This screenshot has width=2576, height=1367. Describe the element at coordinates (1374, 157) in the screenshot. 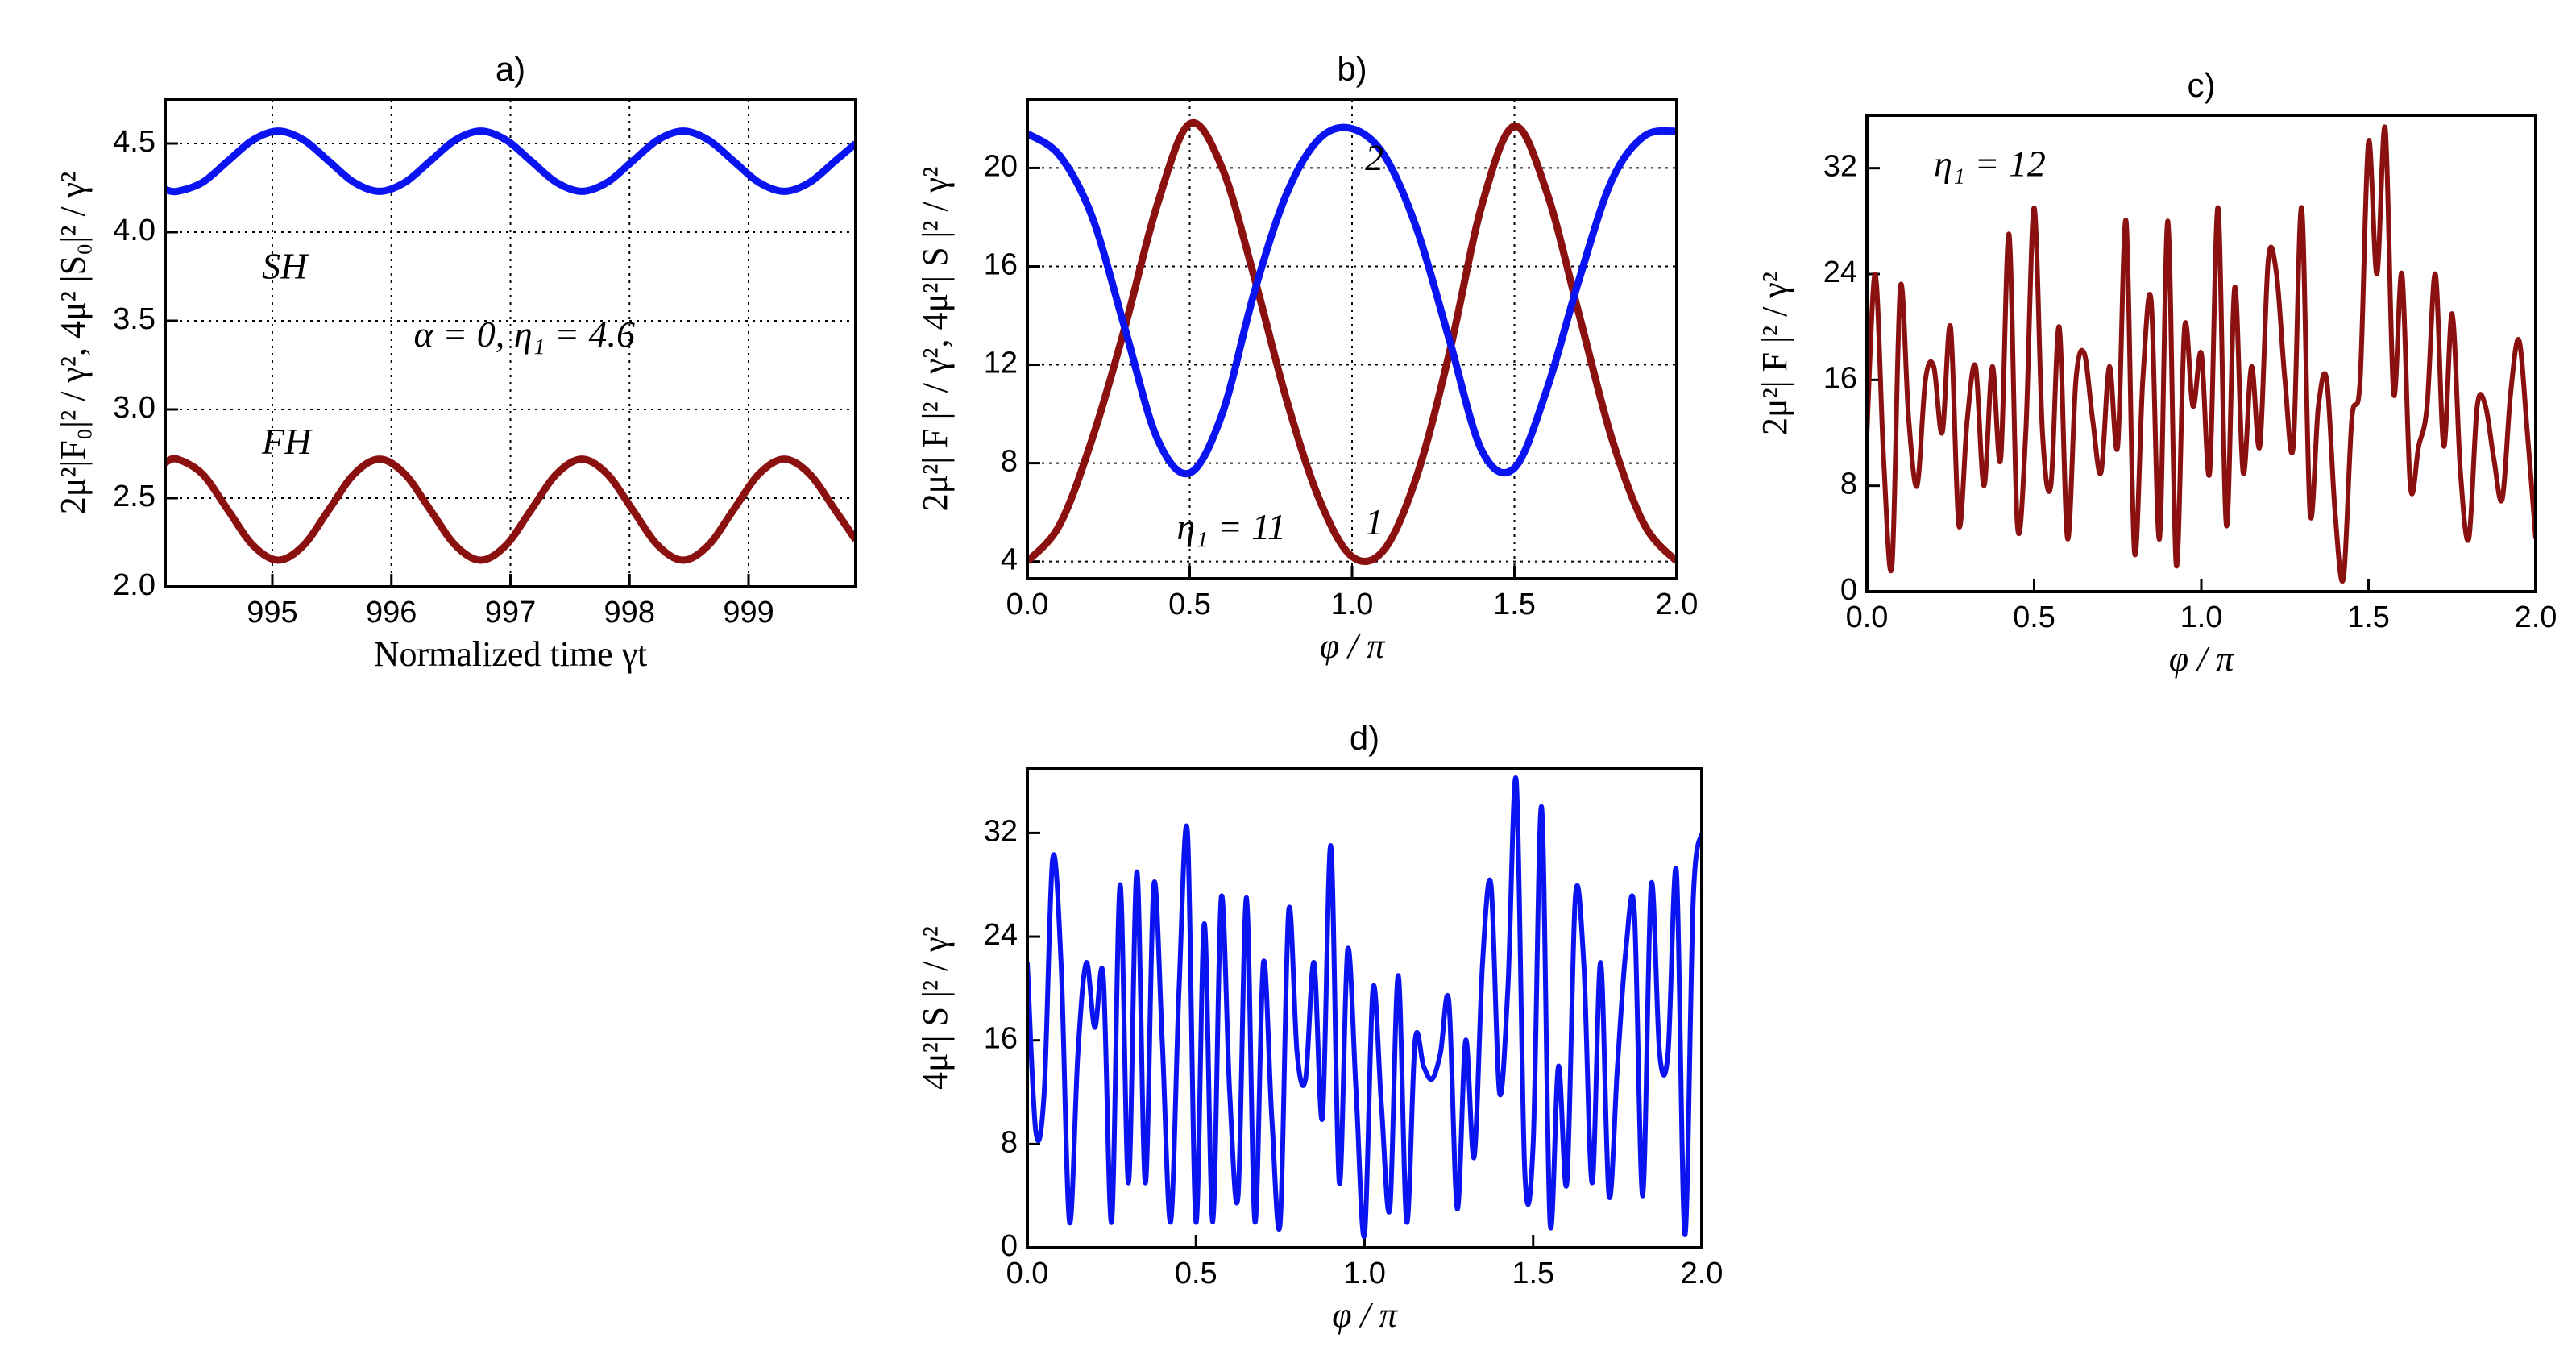

I see `annotation: 2` at that location.